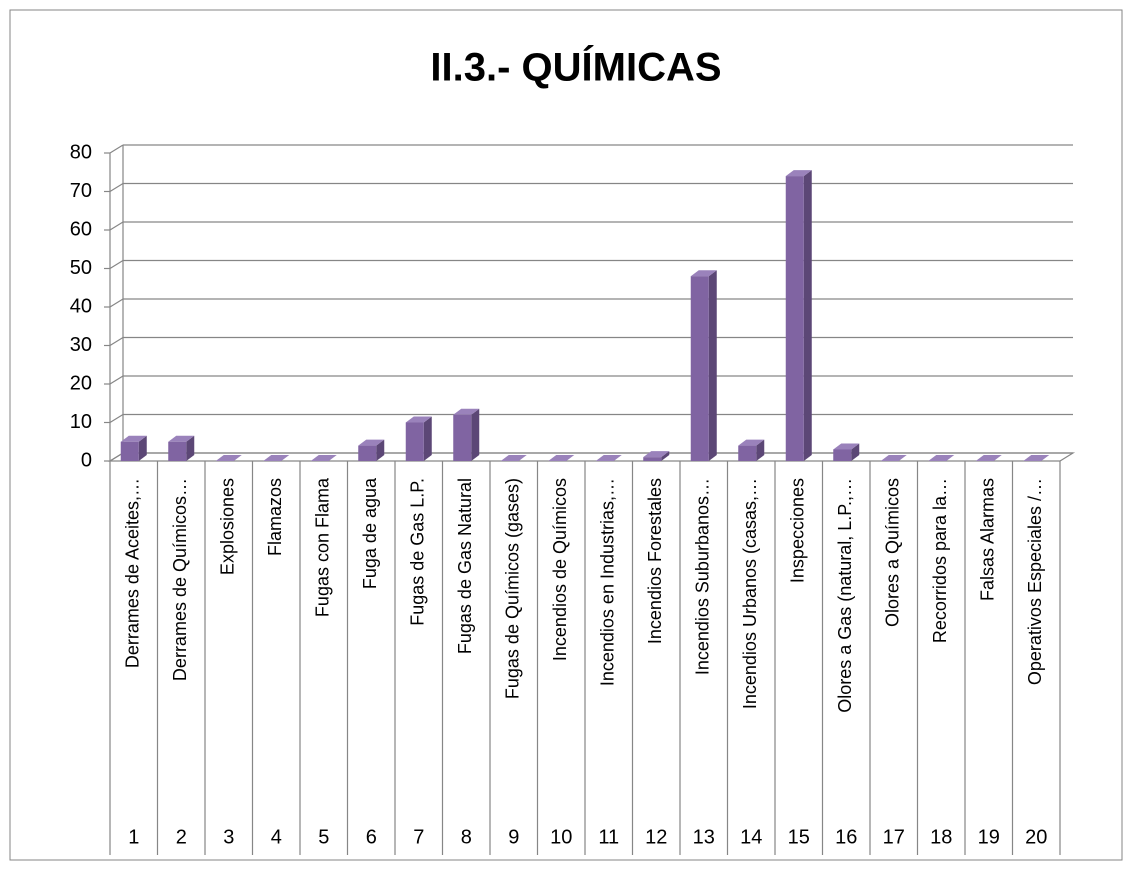 The height and width of the screenshot is (869, 1132). Describe the element at coordinates (798, 530) in the screenshot. I see `x-tick-label: Inspecciones` at that location.